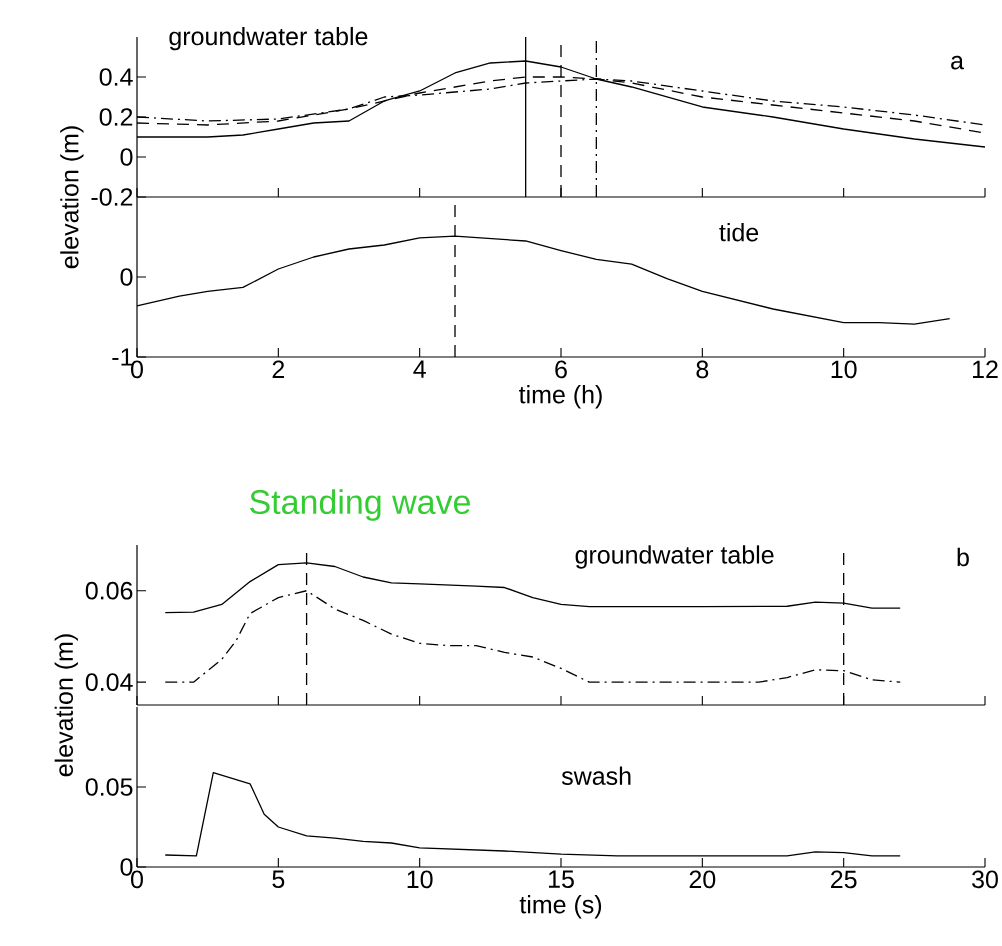 The height and width of the screenshot is (946, 1002). What do you see at coordinates (561, 879) in the screenshot?
I see `x-tick-label: 15` at bounding box center [561, 879].